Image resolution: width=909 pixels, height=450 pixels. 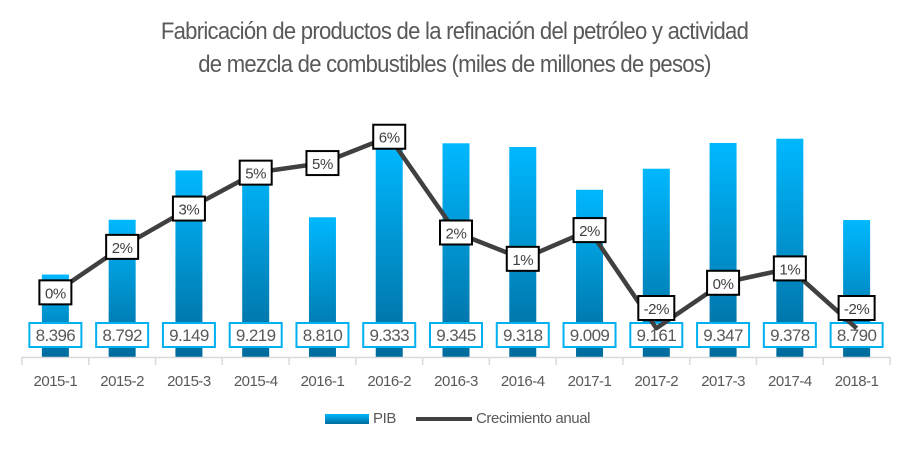 I want to click on bar-value-label: 8.792, so click(x=122, y=335).